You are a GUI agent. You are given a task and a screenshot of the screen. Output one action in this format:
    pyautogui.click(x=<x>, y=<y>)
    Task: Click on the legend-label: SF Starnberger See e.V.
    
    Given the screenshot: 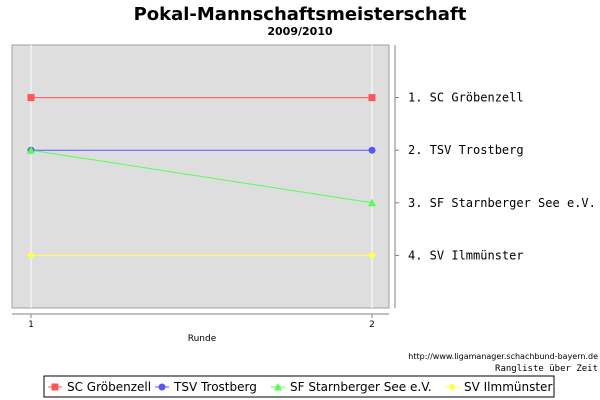 What is the action you would take?
    pyautogui.click(x=361, y=387)
    